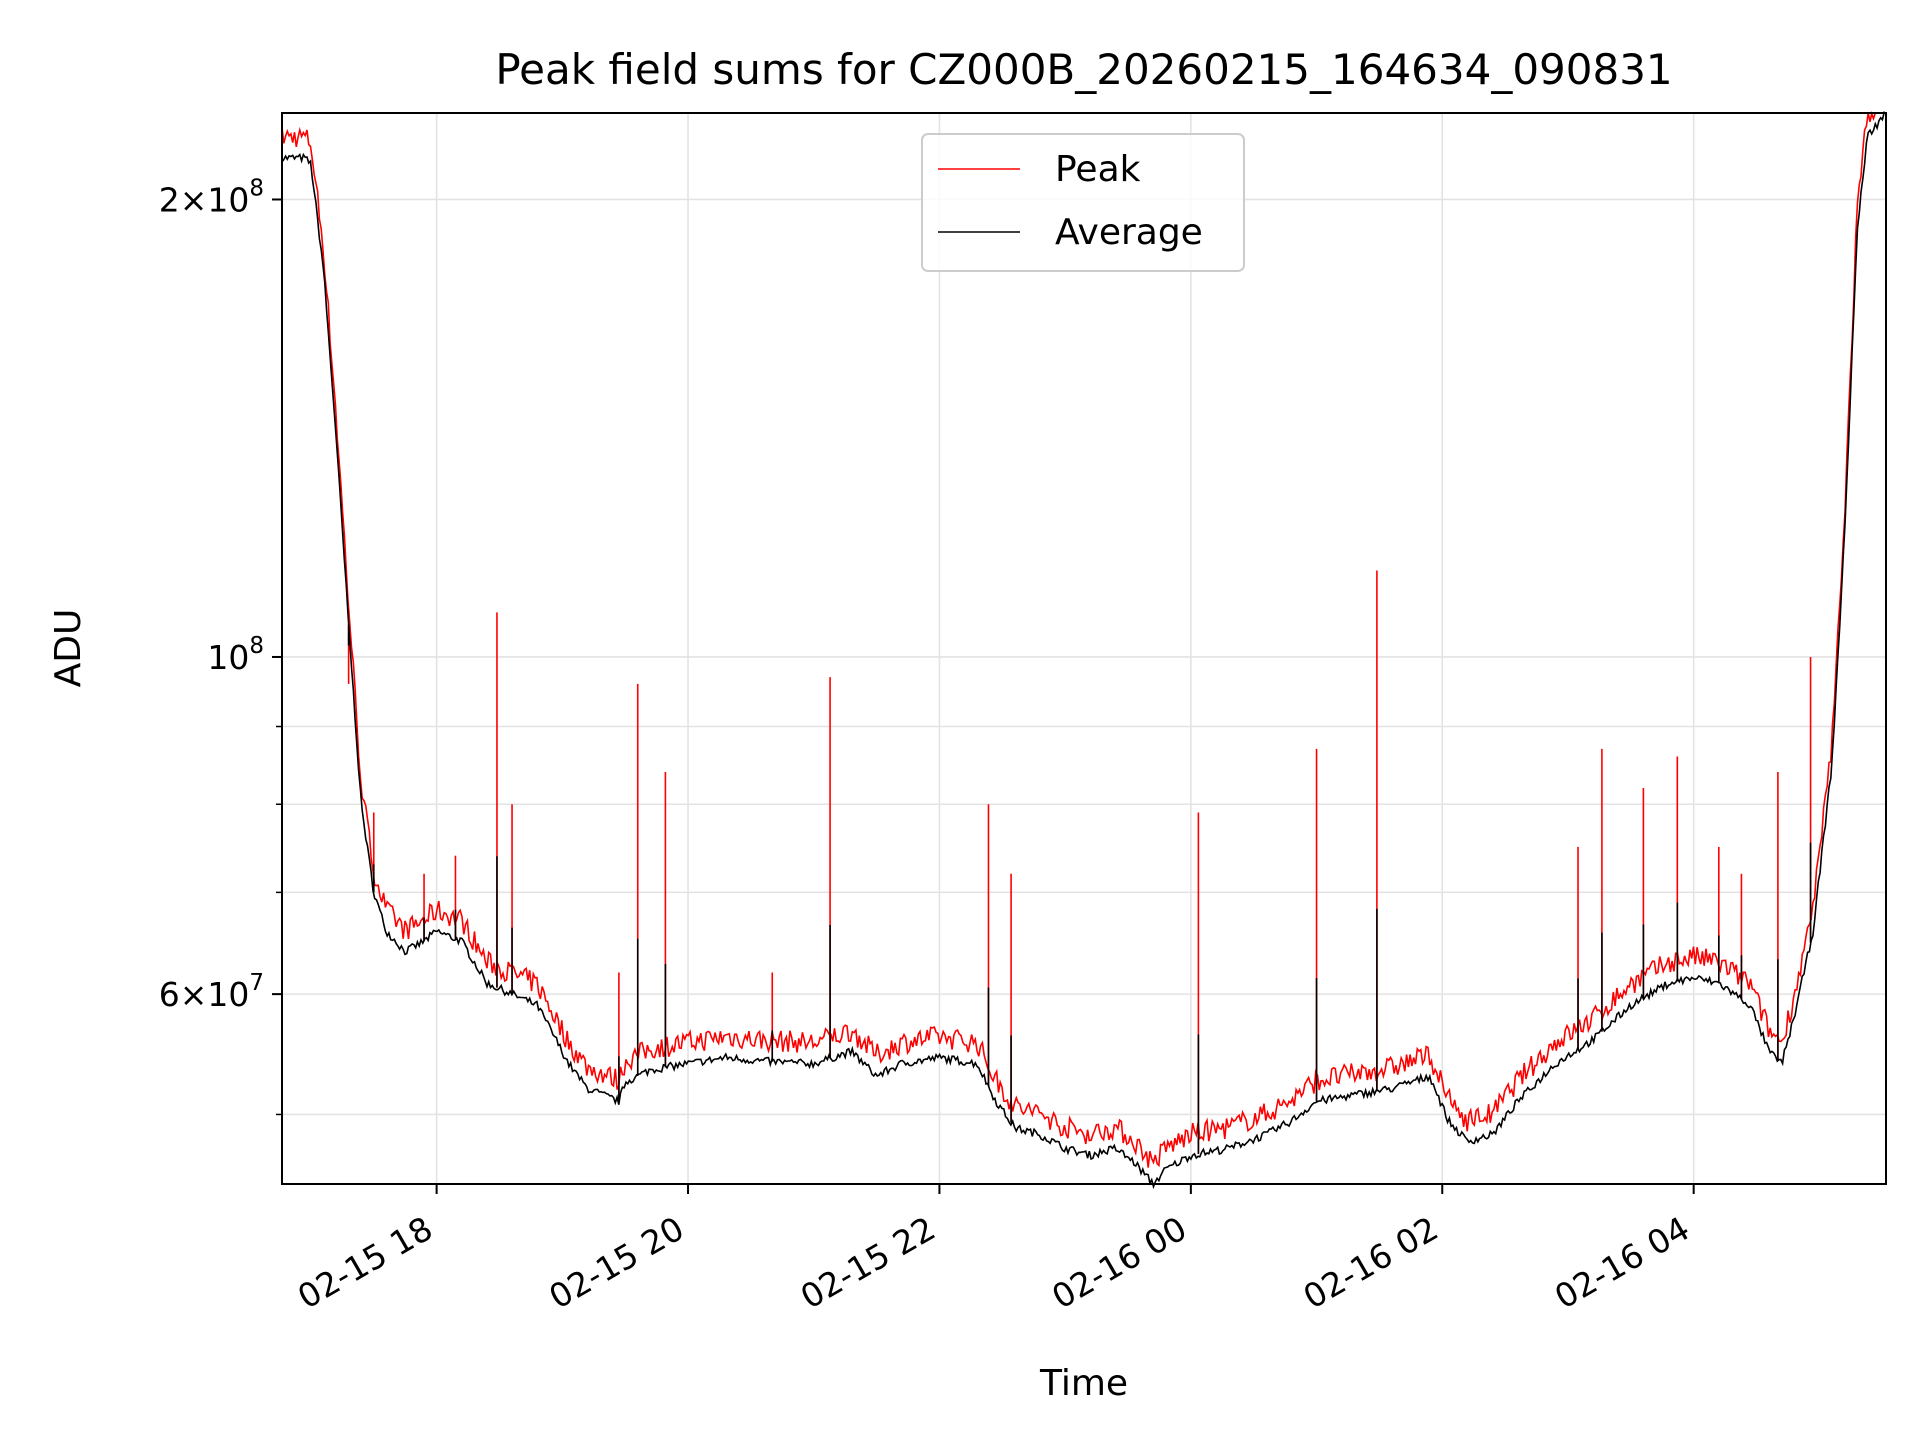  Describe the element at coordinates (68, 648) in the screenshot. I see `y-axis-label: ADU` at that location.